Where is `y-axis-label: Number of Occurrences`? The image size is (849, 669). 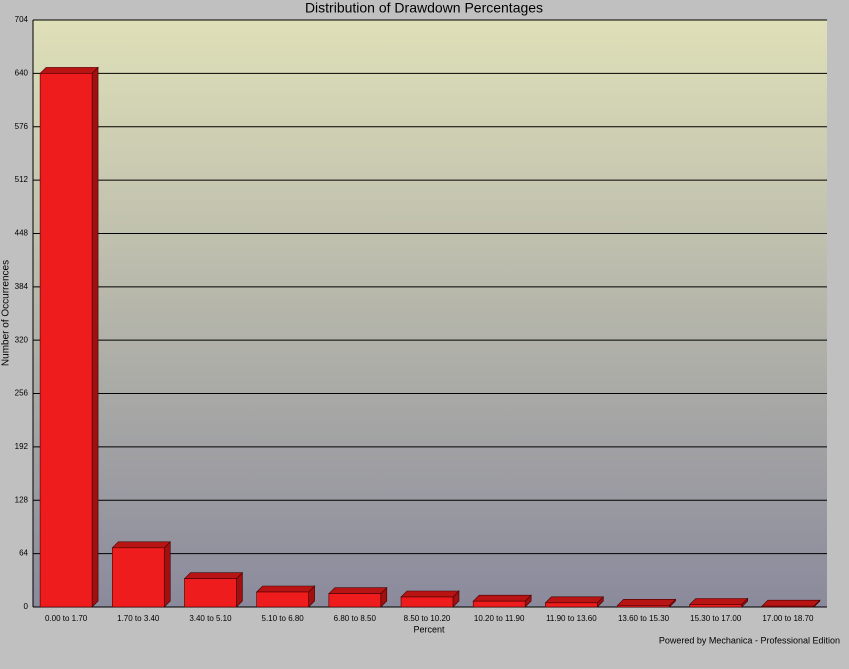 y-axis-label: Number of Occurrences is located at coordinates (6, 313).